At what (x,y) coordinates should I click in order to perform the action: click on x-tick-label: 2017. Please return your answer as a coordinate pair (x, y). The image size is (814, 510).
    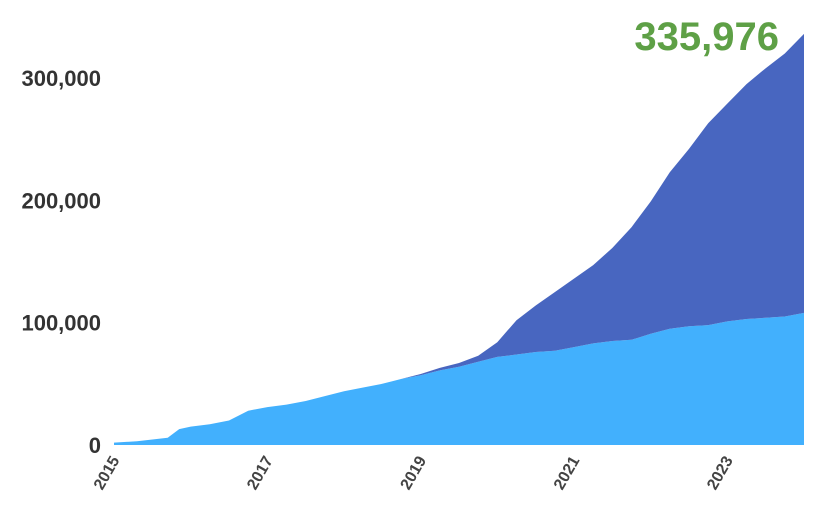
    Looking at the image, I should click on (260, 472).